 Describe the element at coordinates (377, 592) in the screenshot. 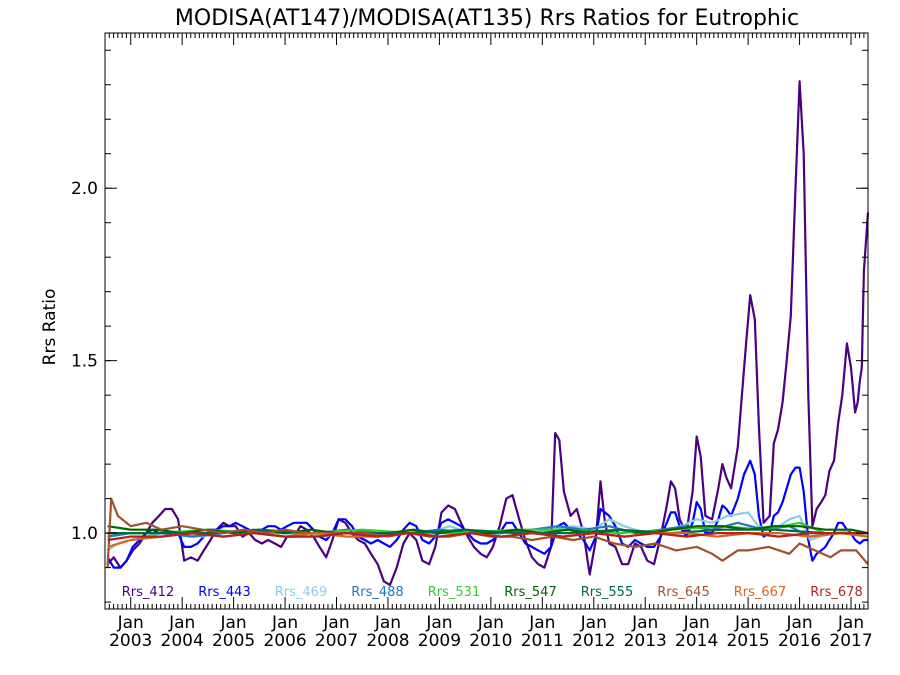

I see `legend-label-rrs-488: Rrs_488` at that location.